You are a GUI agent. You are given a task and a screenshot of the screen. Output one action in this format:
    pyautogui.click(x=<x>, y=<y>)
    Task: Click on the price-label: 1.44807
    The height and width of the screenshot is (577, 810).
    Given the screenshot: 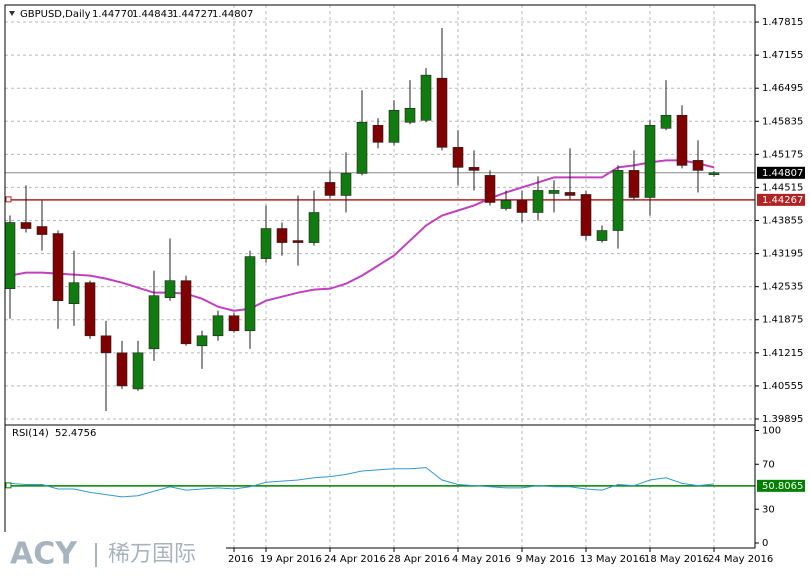 What is the action you would take?
    pyautogui.click(x=782, y=173)
    